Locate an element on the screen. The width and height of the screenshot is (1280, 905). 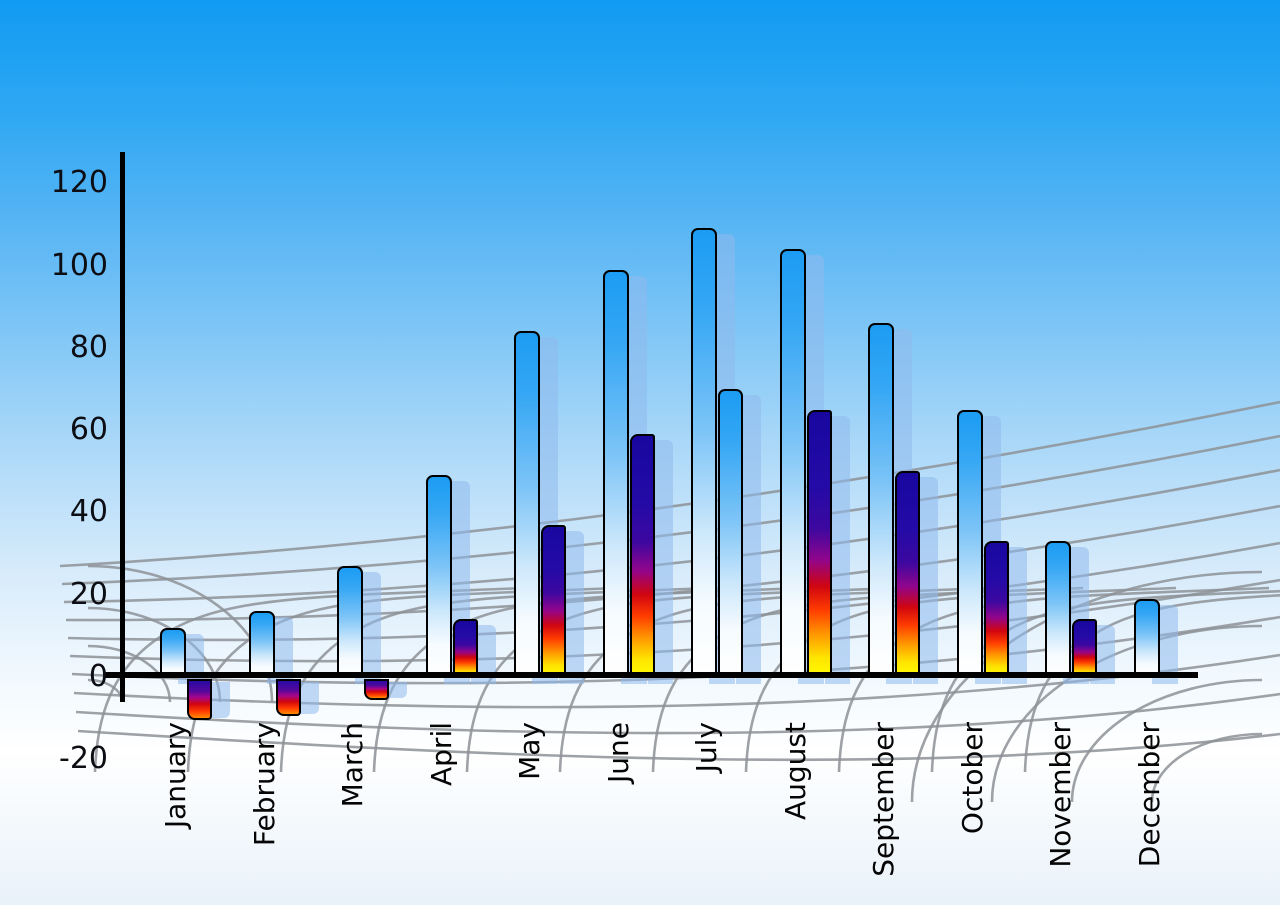
bar-october-series1 is located at coordinates (969, 543).